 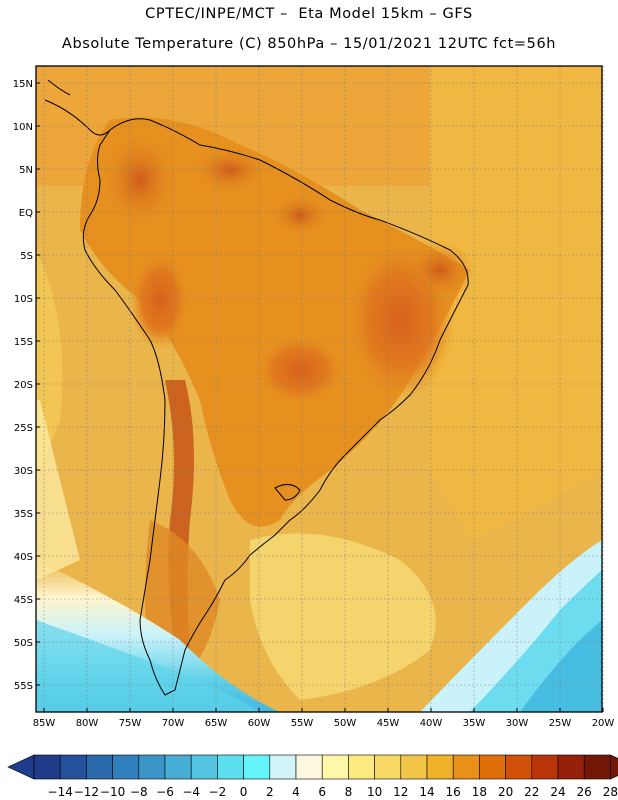 I want to click on latitude-label: 25S, so click(x=23, y=428).